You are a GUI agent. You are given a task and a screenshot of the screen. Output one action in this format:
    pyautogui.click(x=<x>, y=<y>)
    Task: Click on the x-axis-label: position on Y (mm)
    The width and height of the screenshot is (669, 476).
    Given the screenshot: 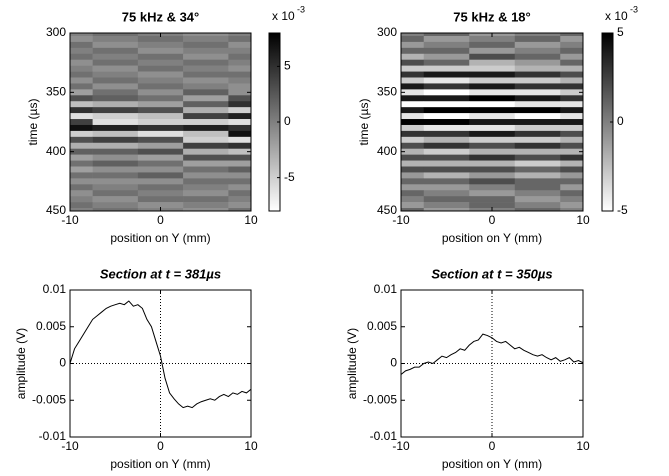 What is the action you would take?
    pyautogui.click(x=160, y=464)
    